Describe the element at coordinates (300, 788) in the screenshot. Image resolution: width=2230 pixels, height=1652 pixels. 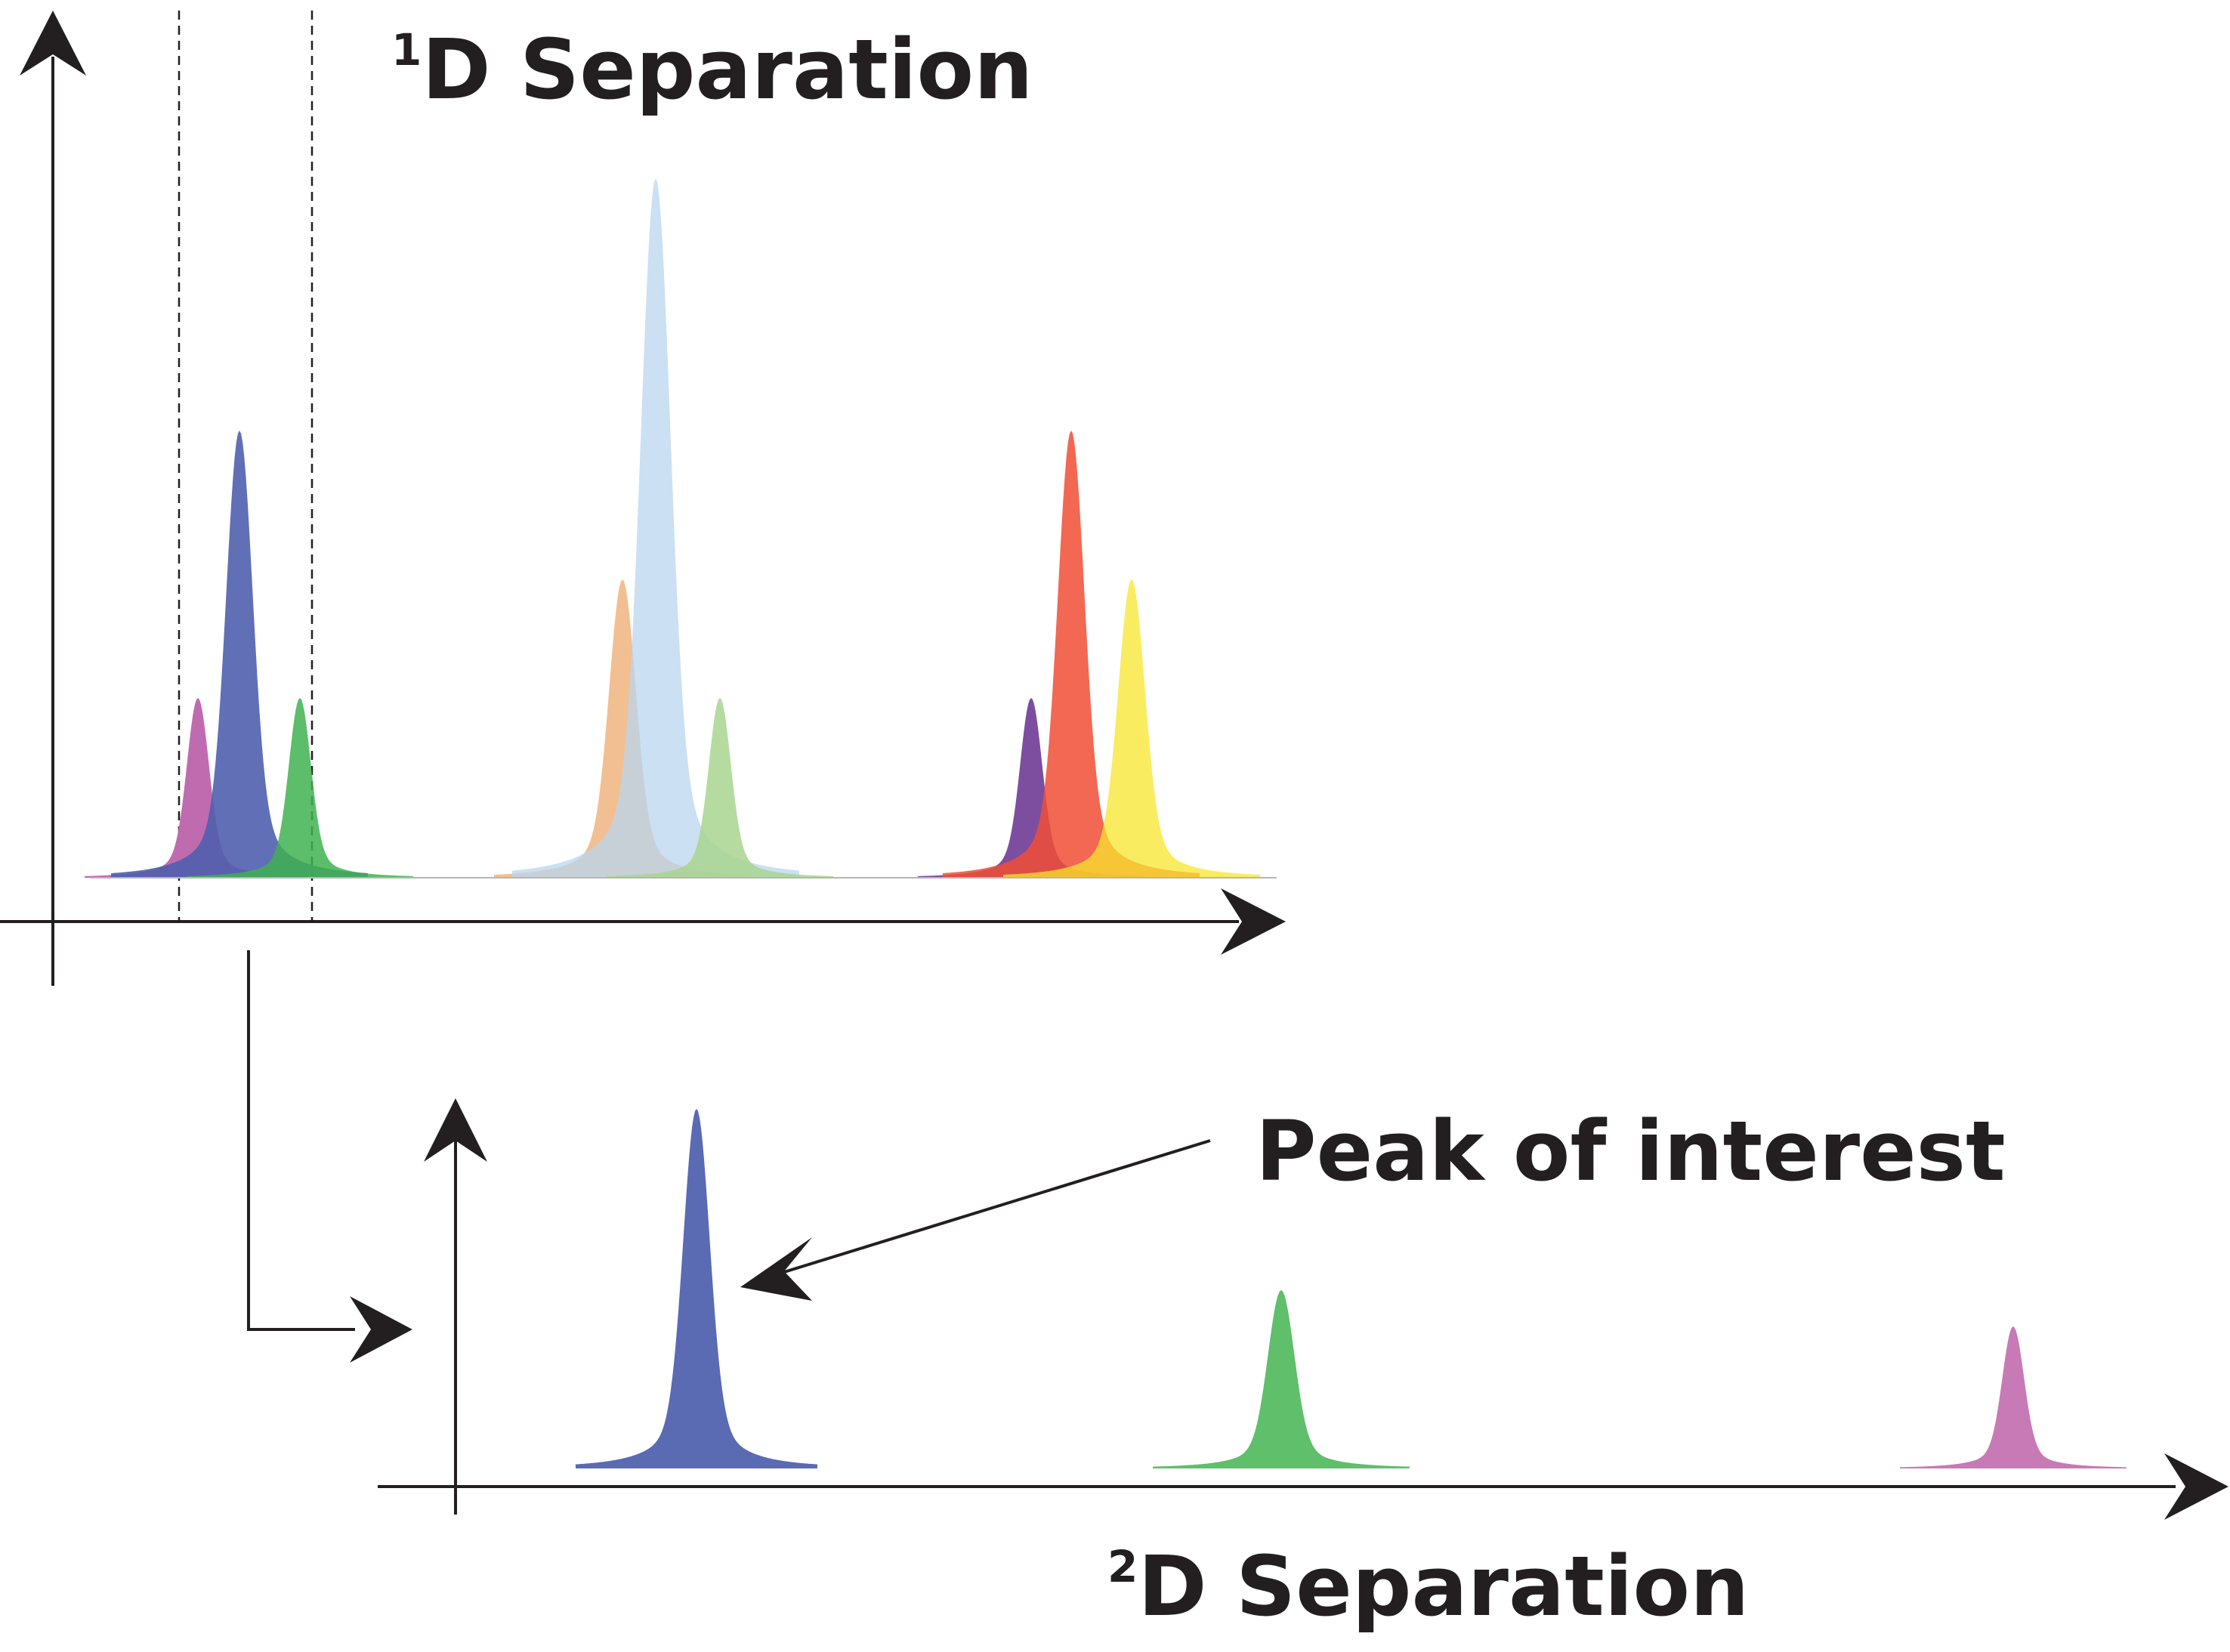
I see `peak-green` at that location.